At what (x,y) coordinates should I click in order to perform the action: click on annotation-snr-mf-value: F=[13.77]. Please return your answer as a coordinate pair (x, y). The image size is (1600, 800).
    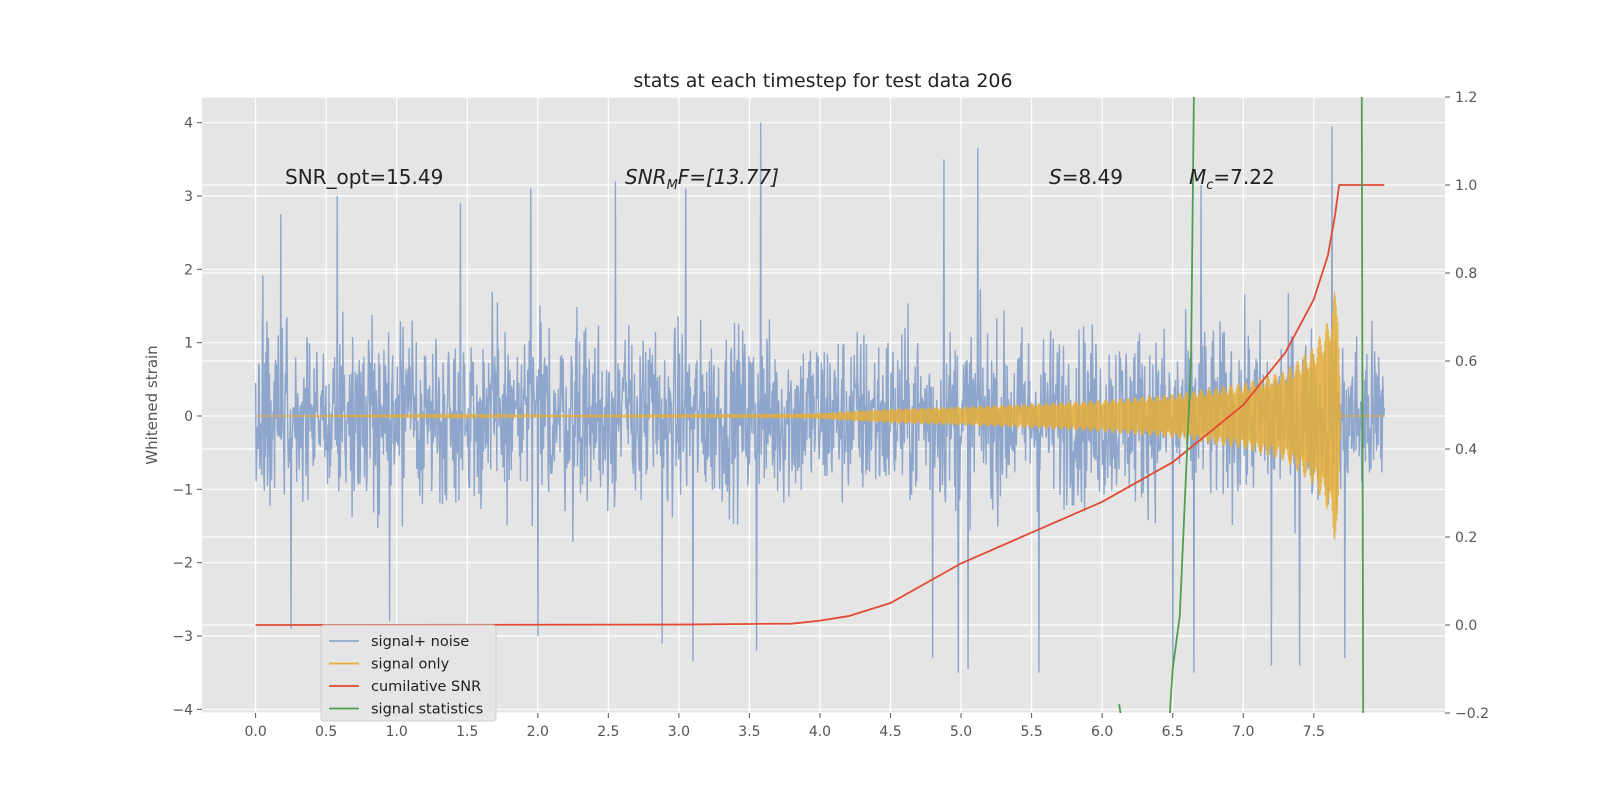
    Looking at the image, I should click on (728, 177).